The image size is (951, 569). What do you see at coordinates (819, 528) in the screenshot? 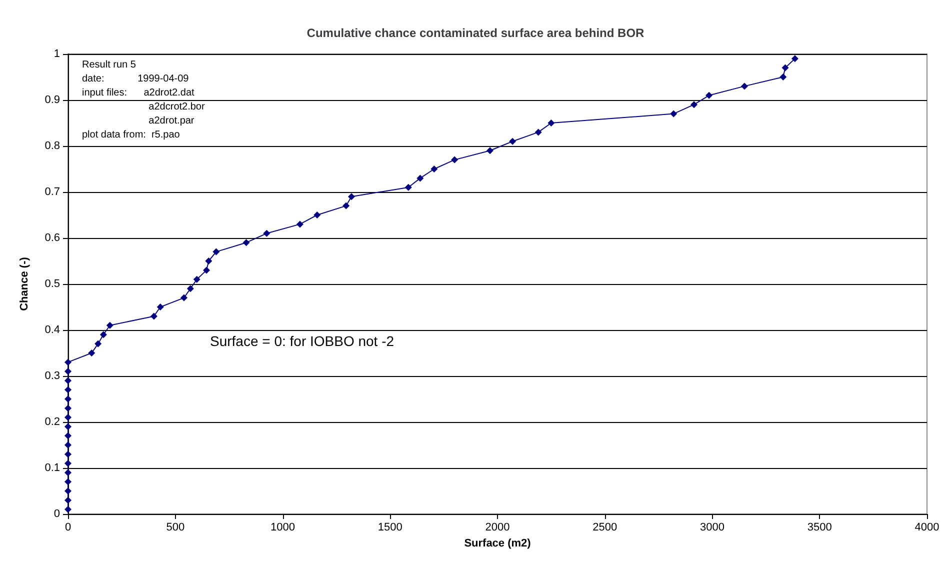
I see `x-tick-label: 3500` at bounding box center [819, 528].